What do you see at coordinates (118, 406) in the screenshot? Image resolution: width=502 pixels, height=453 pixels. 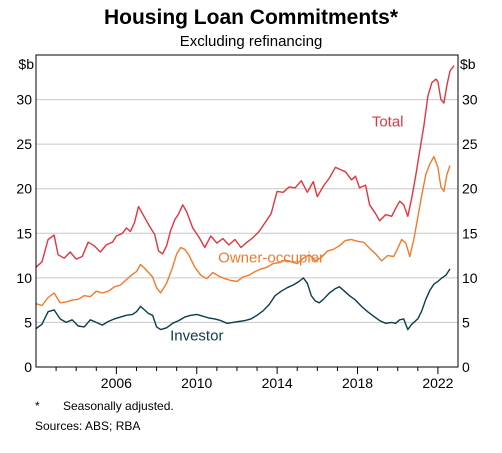 I see `footnote-text: Seasonally adjusted.` at bounding box center [118, 406].